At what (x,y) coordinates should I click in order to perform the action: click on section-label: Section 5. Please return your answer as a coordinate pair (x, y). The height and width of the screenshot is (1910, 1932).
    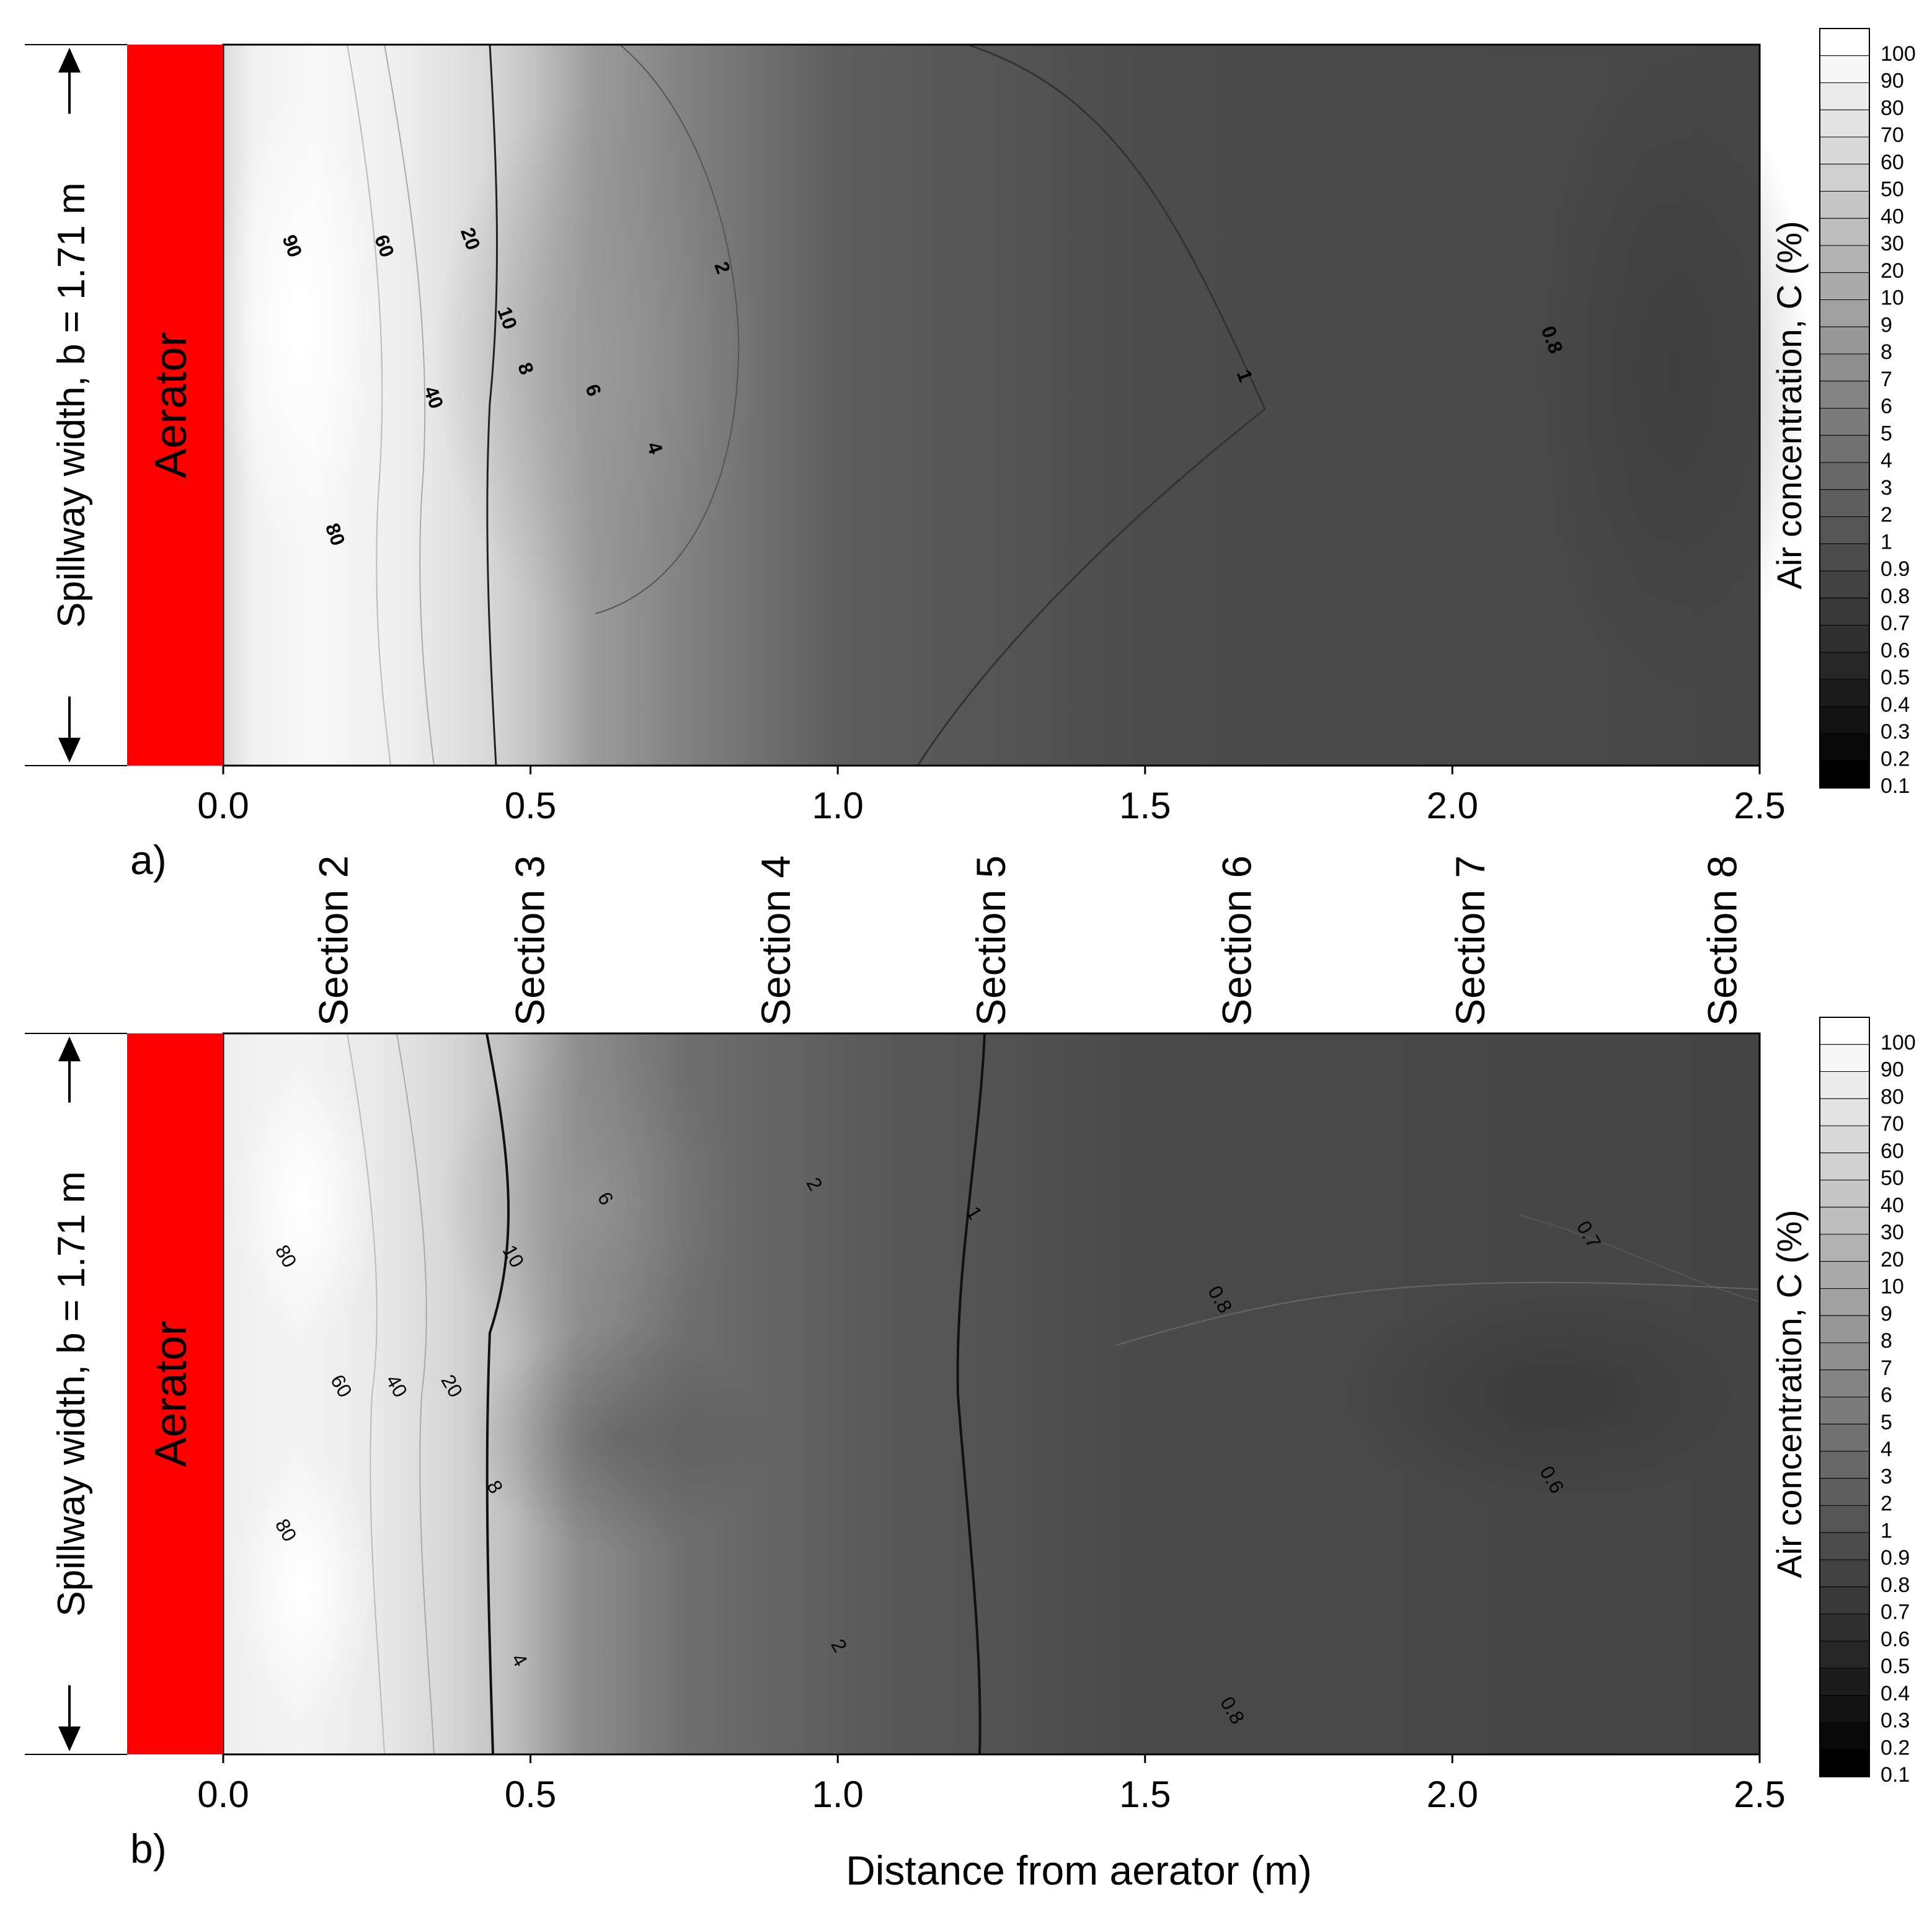
    Looking at the image, I should click on (991, 941).